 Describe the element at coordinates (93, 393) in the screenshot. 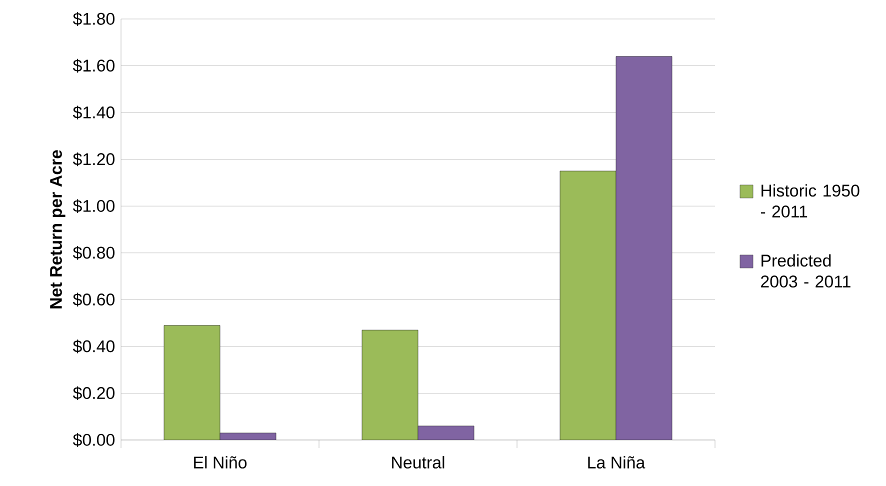

I see `y-tick-label: $0.20` at that location.